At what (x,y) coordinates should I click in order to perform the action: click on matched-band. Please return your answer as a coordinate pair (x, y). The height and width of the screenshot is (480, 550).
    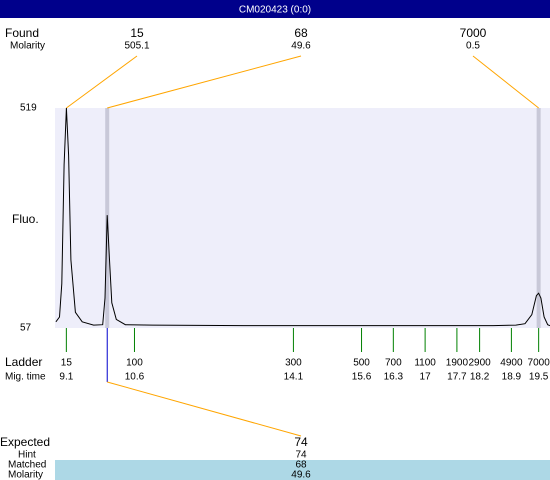
    Looking at the image, I should click on (302, 470).